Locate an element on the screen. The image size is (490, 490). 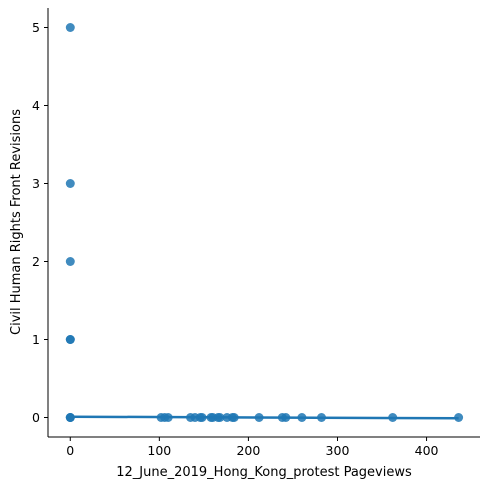
regression-layer is located at coordinates (264, 417).